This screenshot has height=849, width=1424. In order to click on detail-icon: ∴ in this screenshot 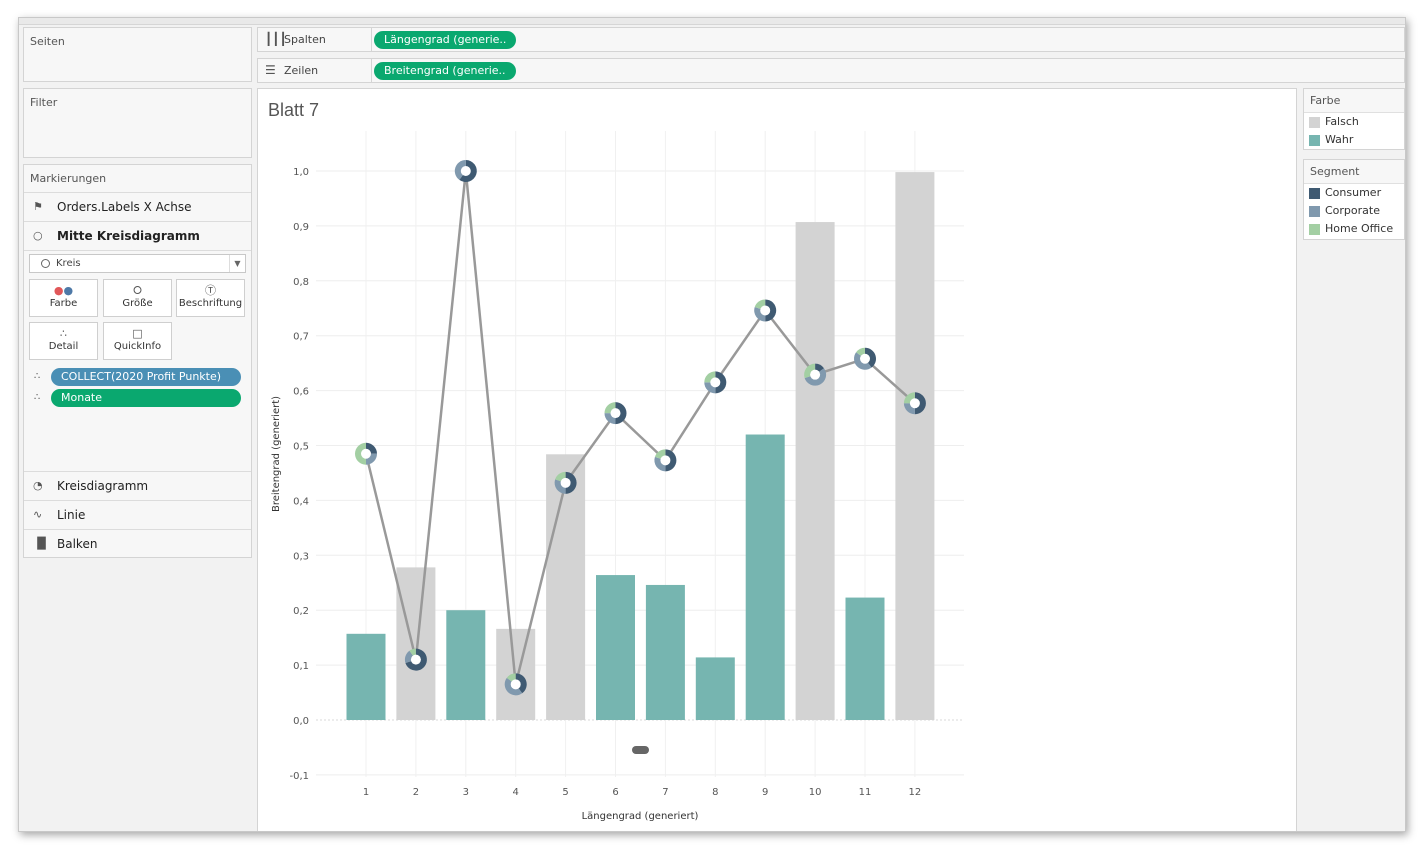, I will do `click(37, 376)`.